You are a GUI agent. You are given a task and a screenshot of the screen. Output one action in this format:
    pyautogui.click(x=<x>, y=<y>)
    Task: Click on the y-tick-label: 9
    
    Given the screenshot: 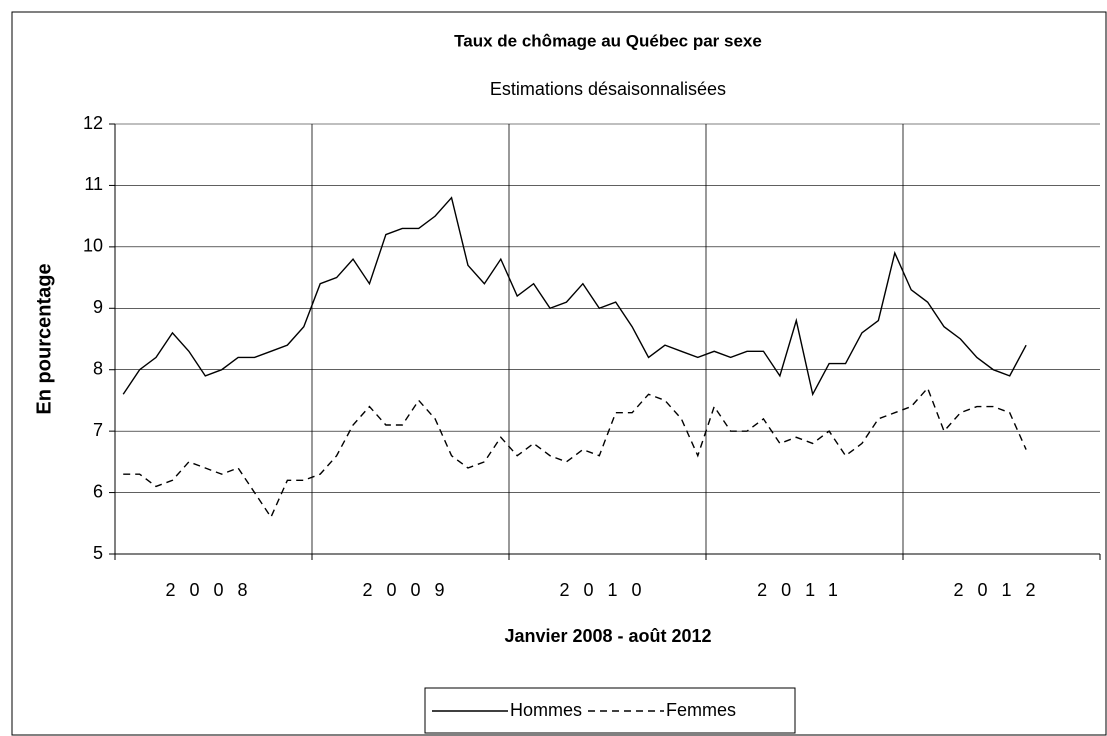 What is the action you would take?
    pyautogui.click(x=98, y=307)
    